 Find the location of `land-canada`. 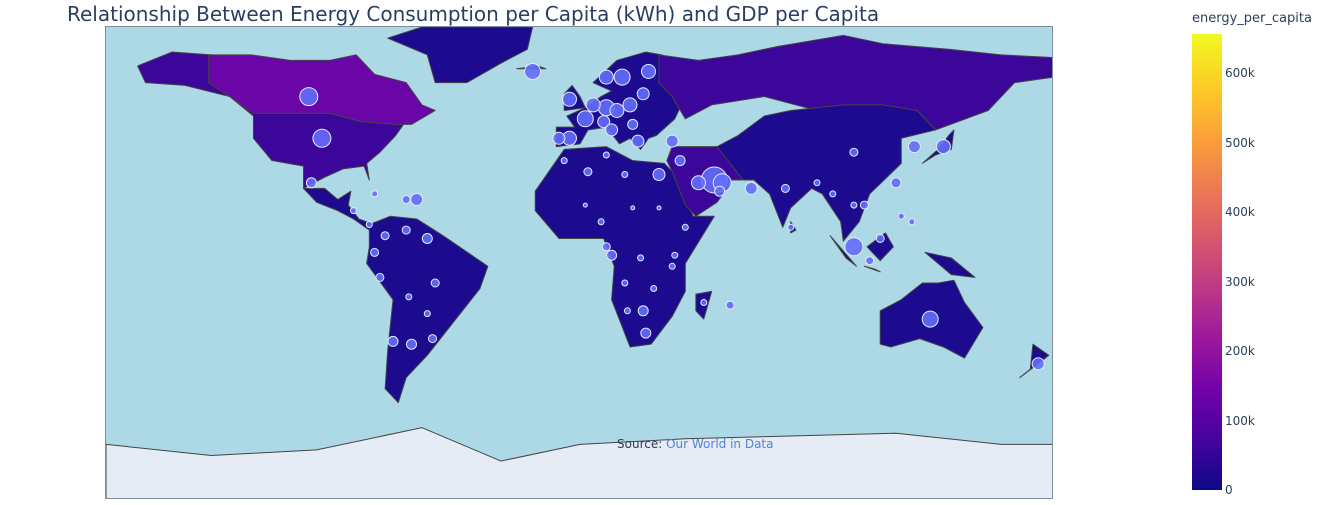

land-canada is located at coordinates (322, 89).